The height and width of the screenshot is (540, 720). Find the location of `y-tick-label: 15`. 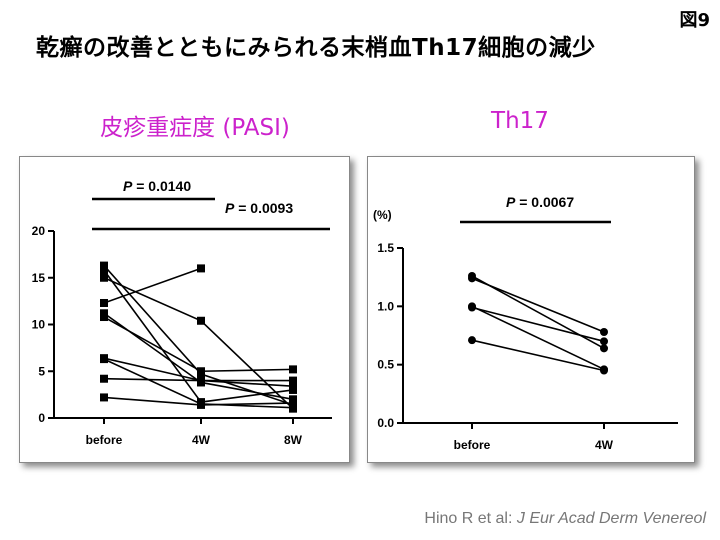

y-tick-label: 15 is located at coordinates (39, 278).